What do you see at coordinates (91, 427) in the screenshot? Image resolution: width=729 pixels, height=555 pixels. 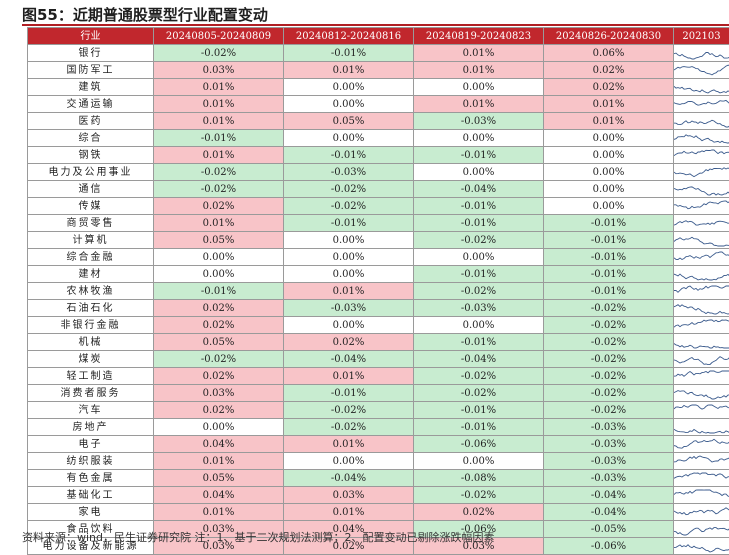 I see `industry-cell: 房地产` at bounding box center [91, 427].